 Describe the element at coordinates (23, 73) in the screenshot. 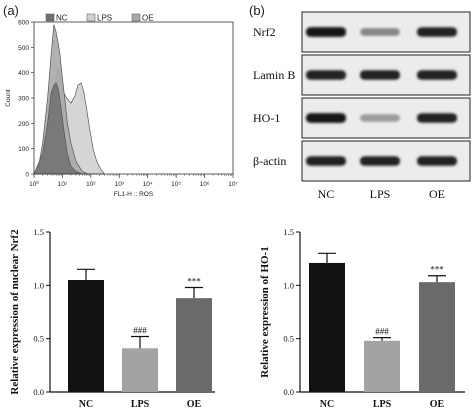

I see `histogram-ytick-label: 400` at that location.